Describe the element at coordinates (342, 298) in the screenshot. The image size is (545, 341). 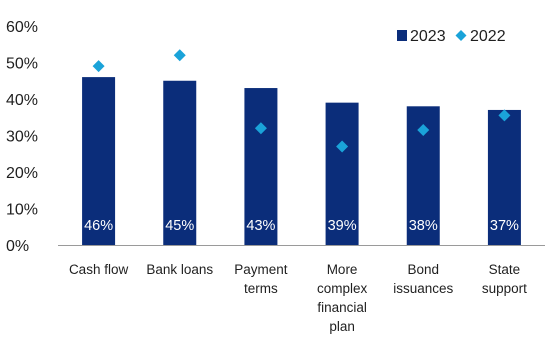
I see `x-tick-label: More complex financial plan` at that location.